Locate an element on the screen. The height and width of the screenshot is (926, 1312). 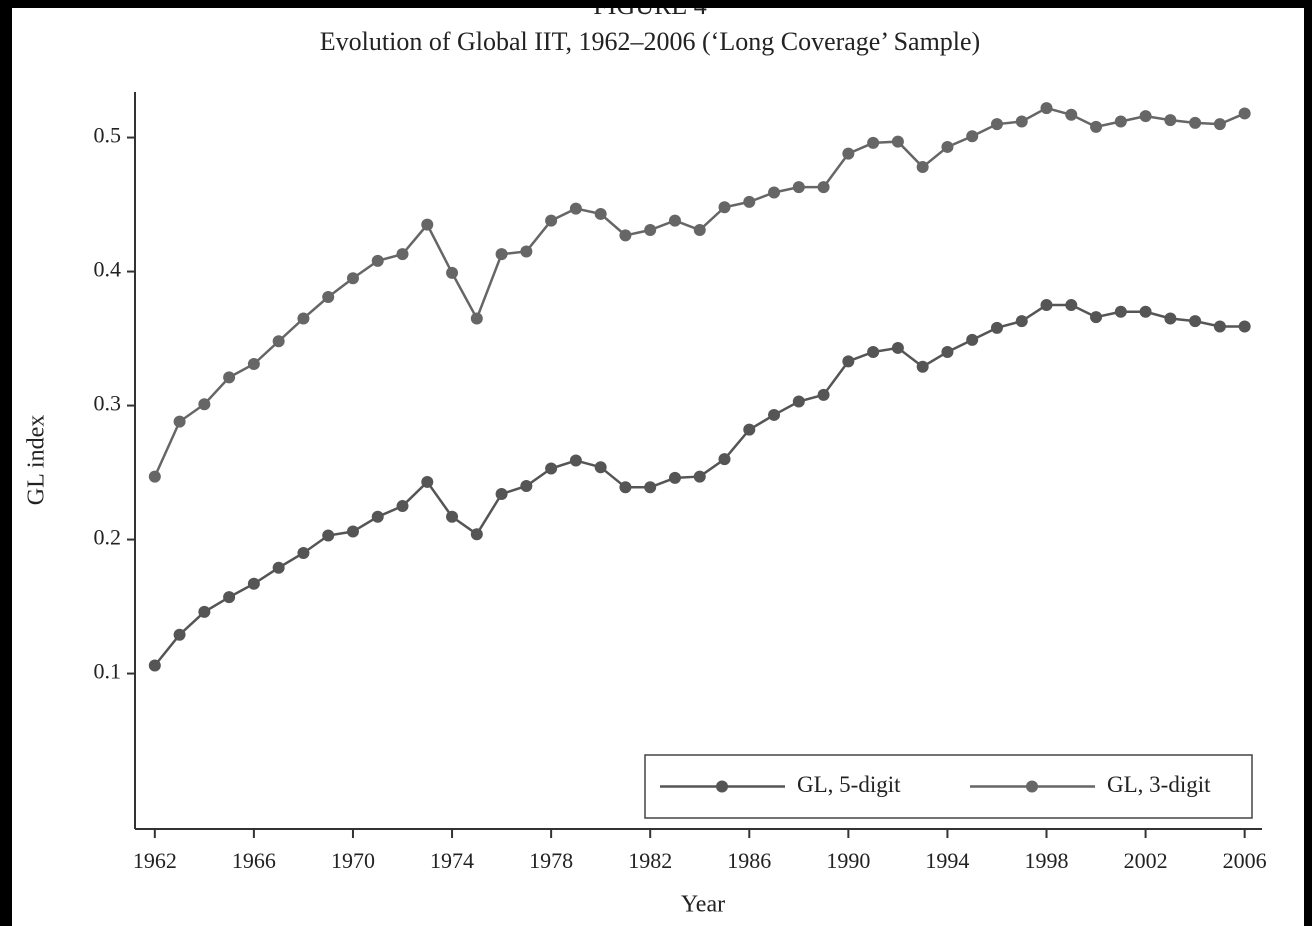
x-tick-label: 1994 is located at coordinates (947, 860).